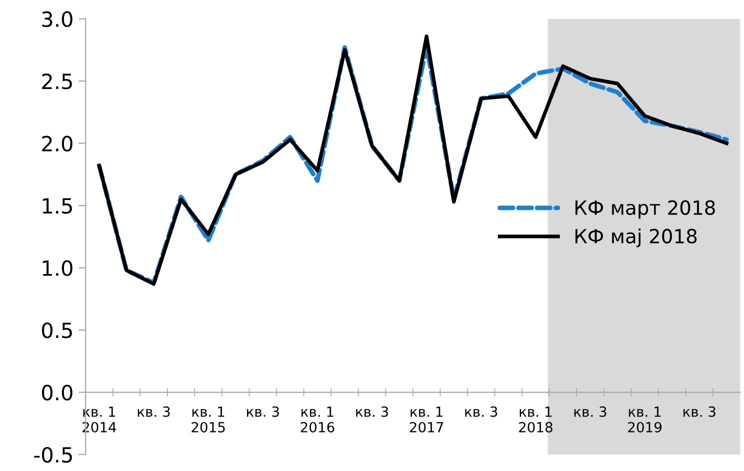  I want to click on x-tick-label: кв. 1 2014, so click(99, 419).